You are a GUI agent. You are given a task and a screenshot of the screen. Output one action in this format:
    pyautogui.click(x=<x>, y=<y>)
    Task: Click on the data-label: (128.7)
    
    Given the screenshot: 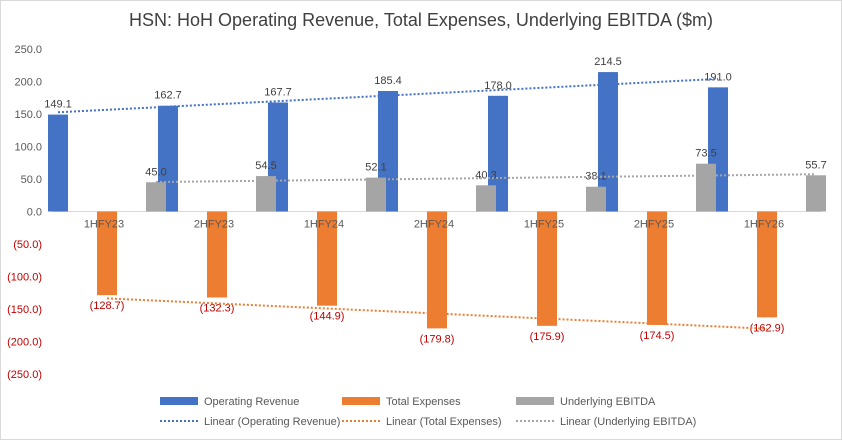 What is the action you would take?
    pyautogui.click(x=107, y=306)
    